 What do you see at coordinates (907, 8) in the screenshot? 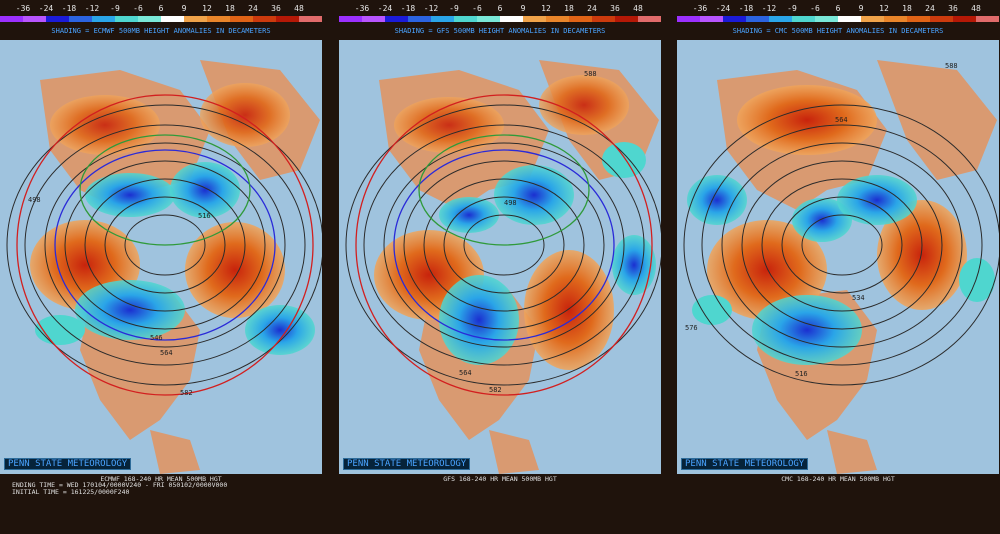
I see `scale-label: 18` at bounding box center [907, 8].